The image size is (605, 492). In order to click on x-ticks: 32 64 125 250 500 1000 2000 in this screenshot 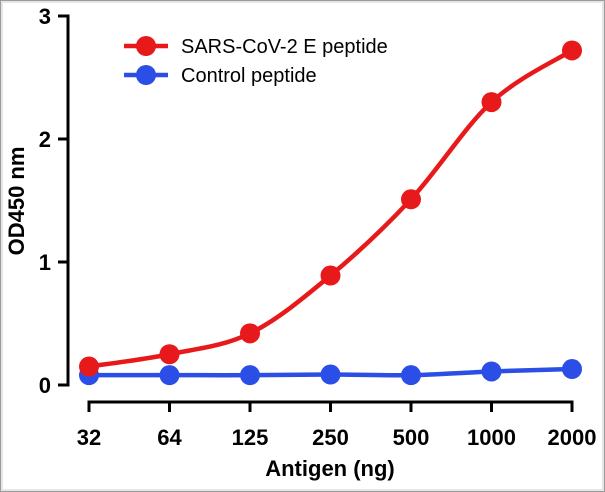, I will do `click(337, 426)`.